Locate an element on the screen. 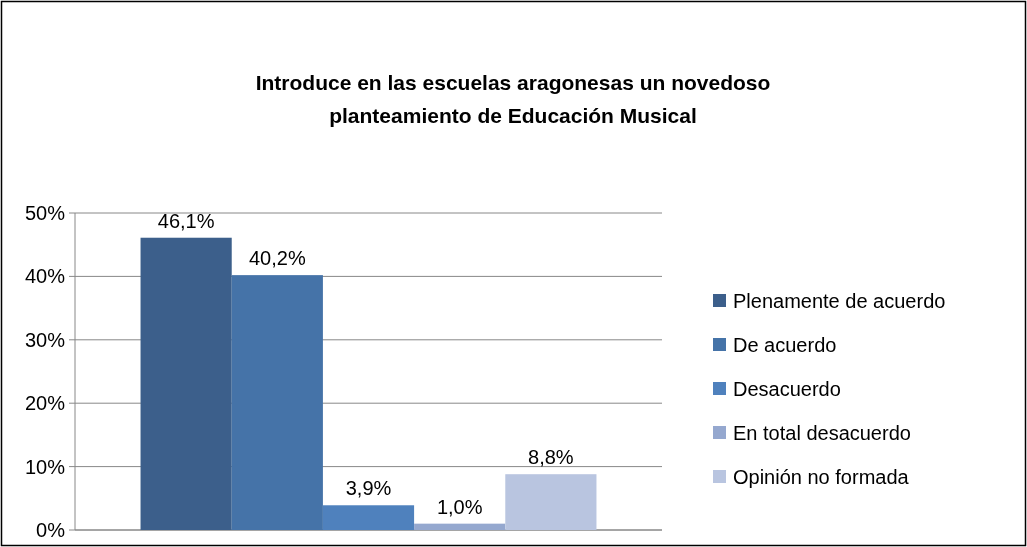 Image resolution: width=1027 pixels, height=547 pixels. legend-label: De acuerdo is located at coordinates (785, 345).